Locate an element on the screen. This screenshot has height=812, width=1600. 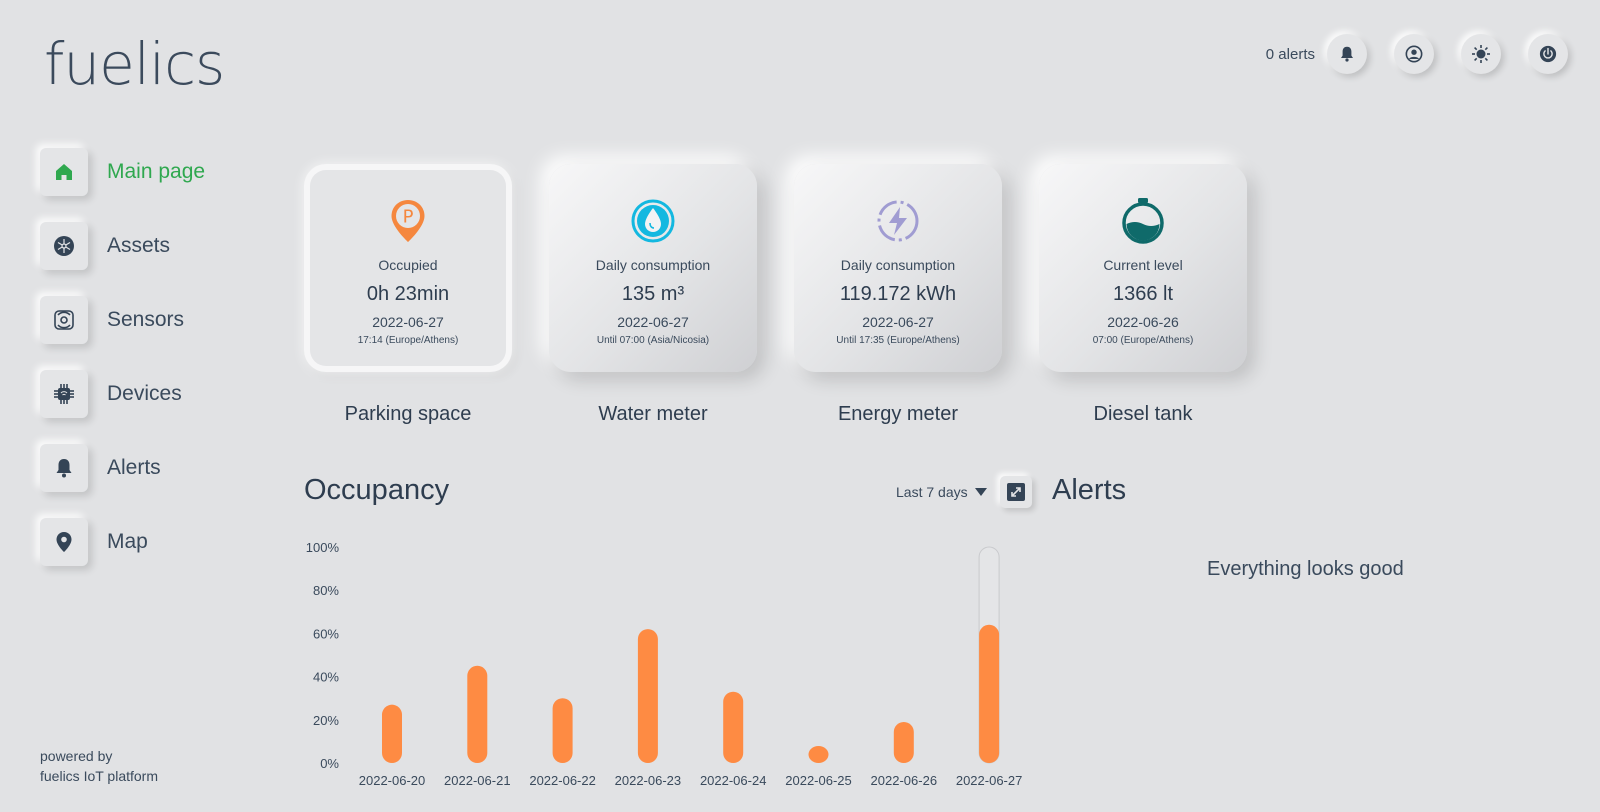
card-value: 135 m³ is located at coordinates (653, 294).